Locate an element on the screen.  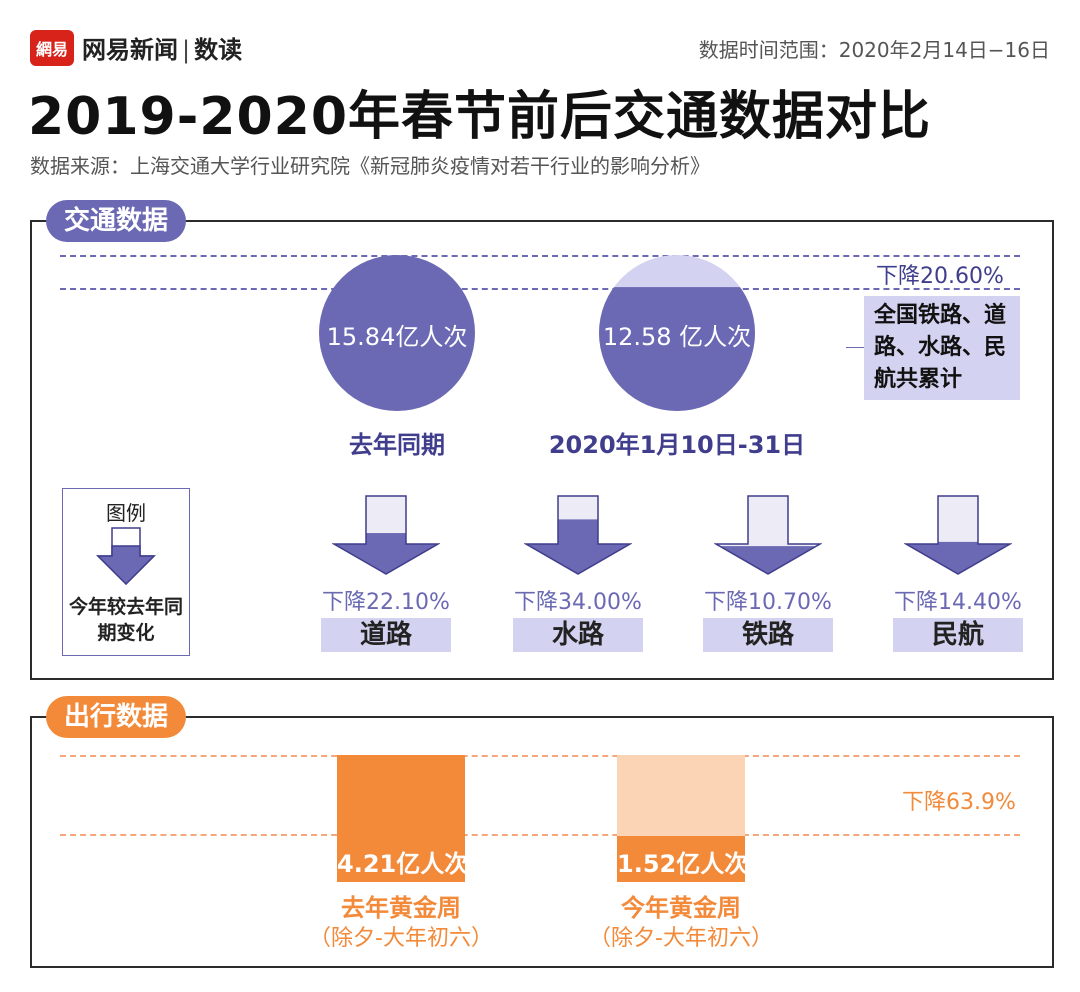
travel-drop-dashed-line is located at coordinates (540, 835).